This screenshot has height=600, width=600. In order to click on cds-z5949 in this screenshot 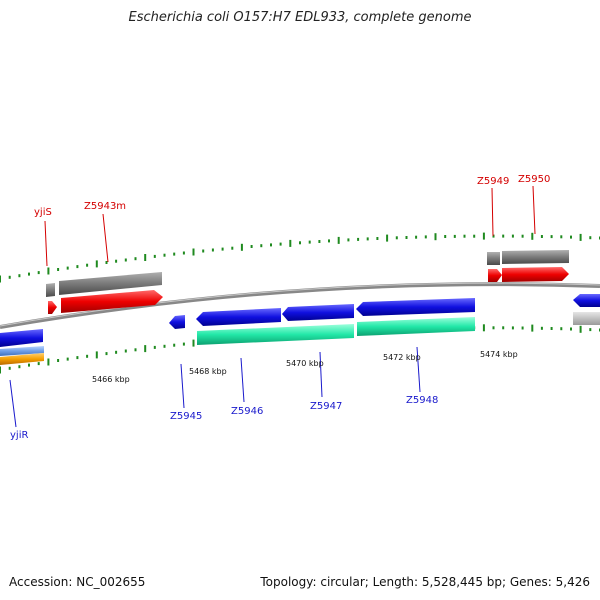, I will do `click(495, 275)`.